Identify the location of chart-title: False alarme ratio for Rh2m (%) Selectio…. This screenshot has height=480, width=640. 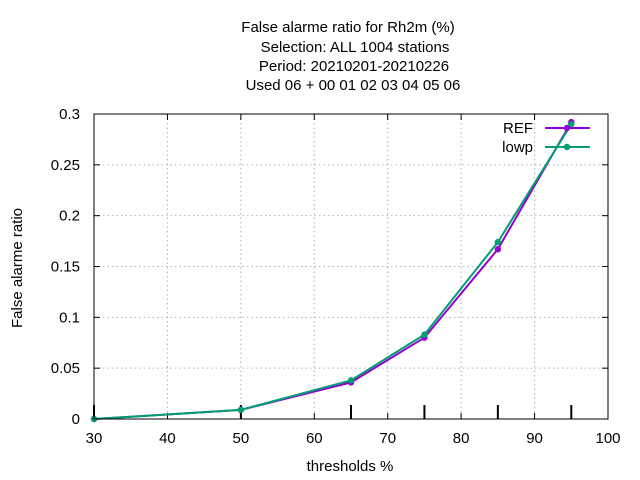
(350, 56).